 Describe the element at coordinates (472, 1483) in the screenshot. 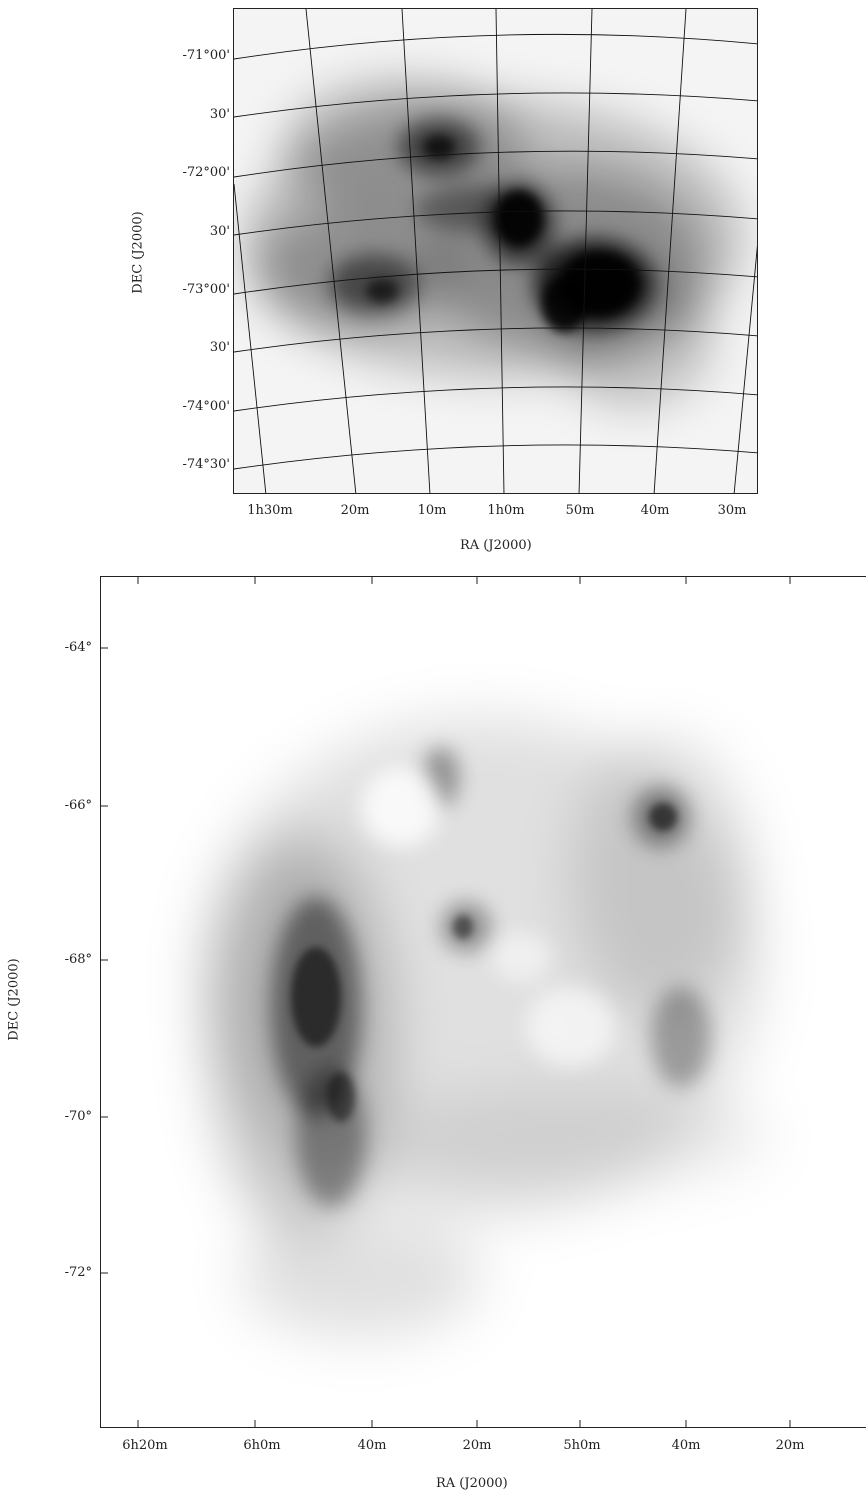

I see `bottom-x-axis-title: RA (J2000)` at that location.